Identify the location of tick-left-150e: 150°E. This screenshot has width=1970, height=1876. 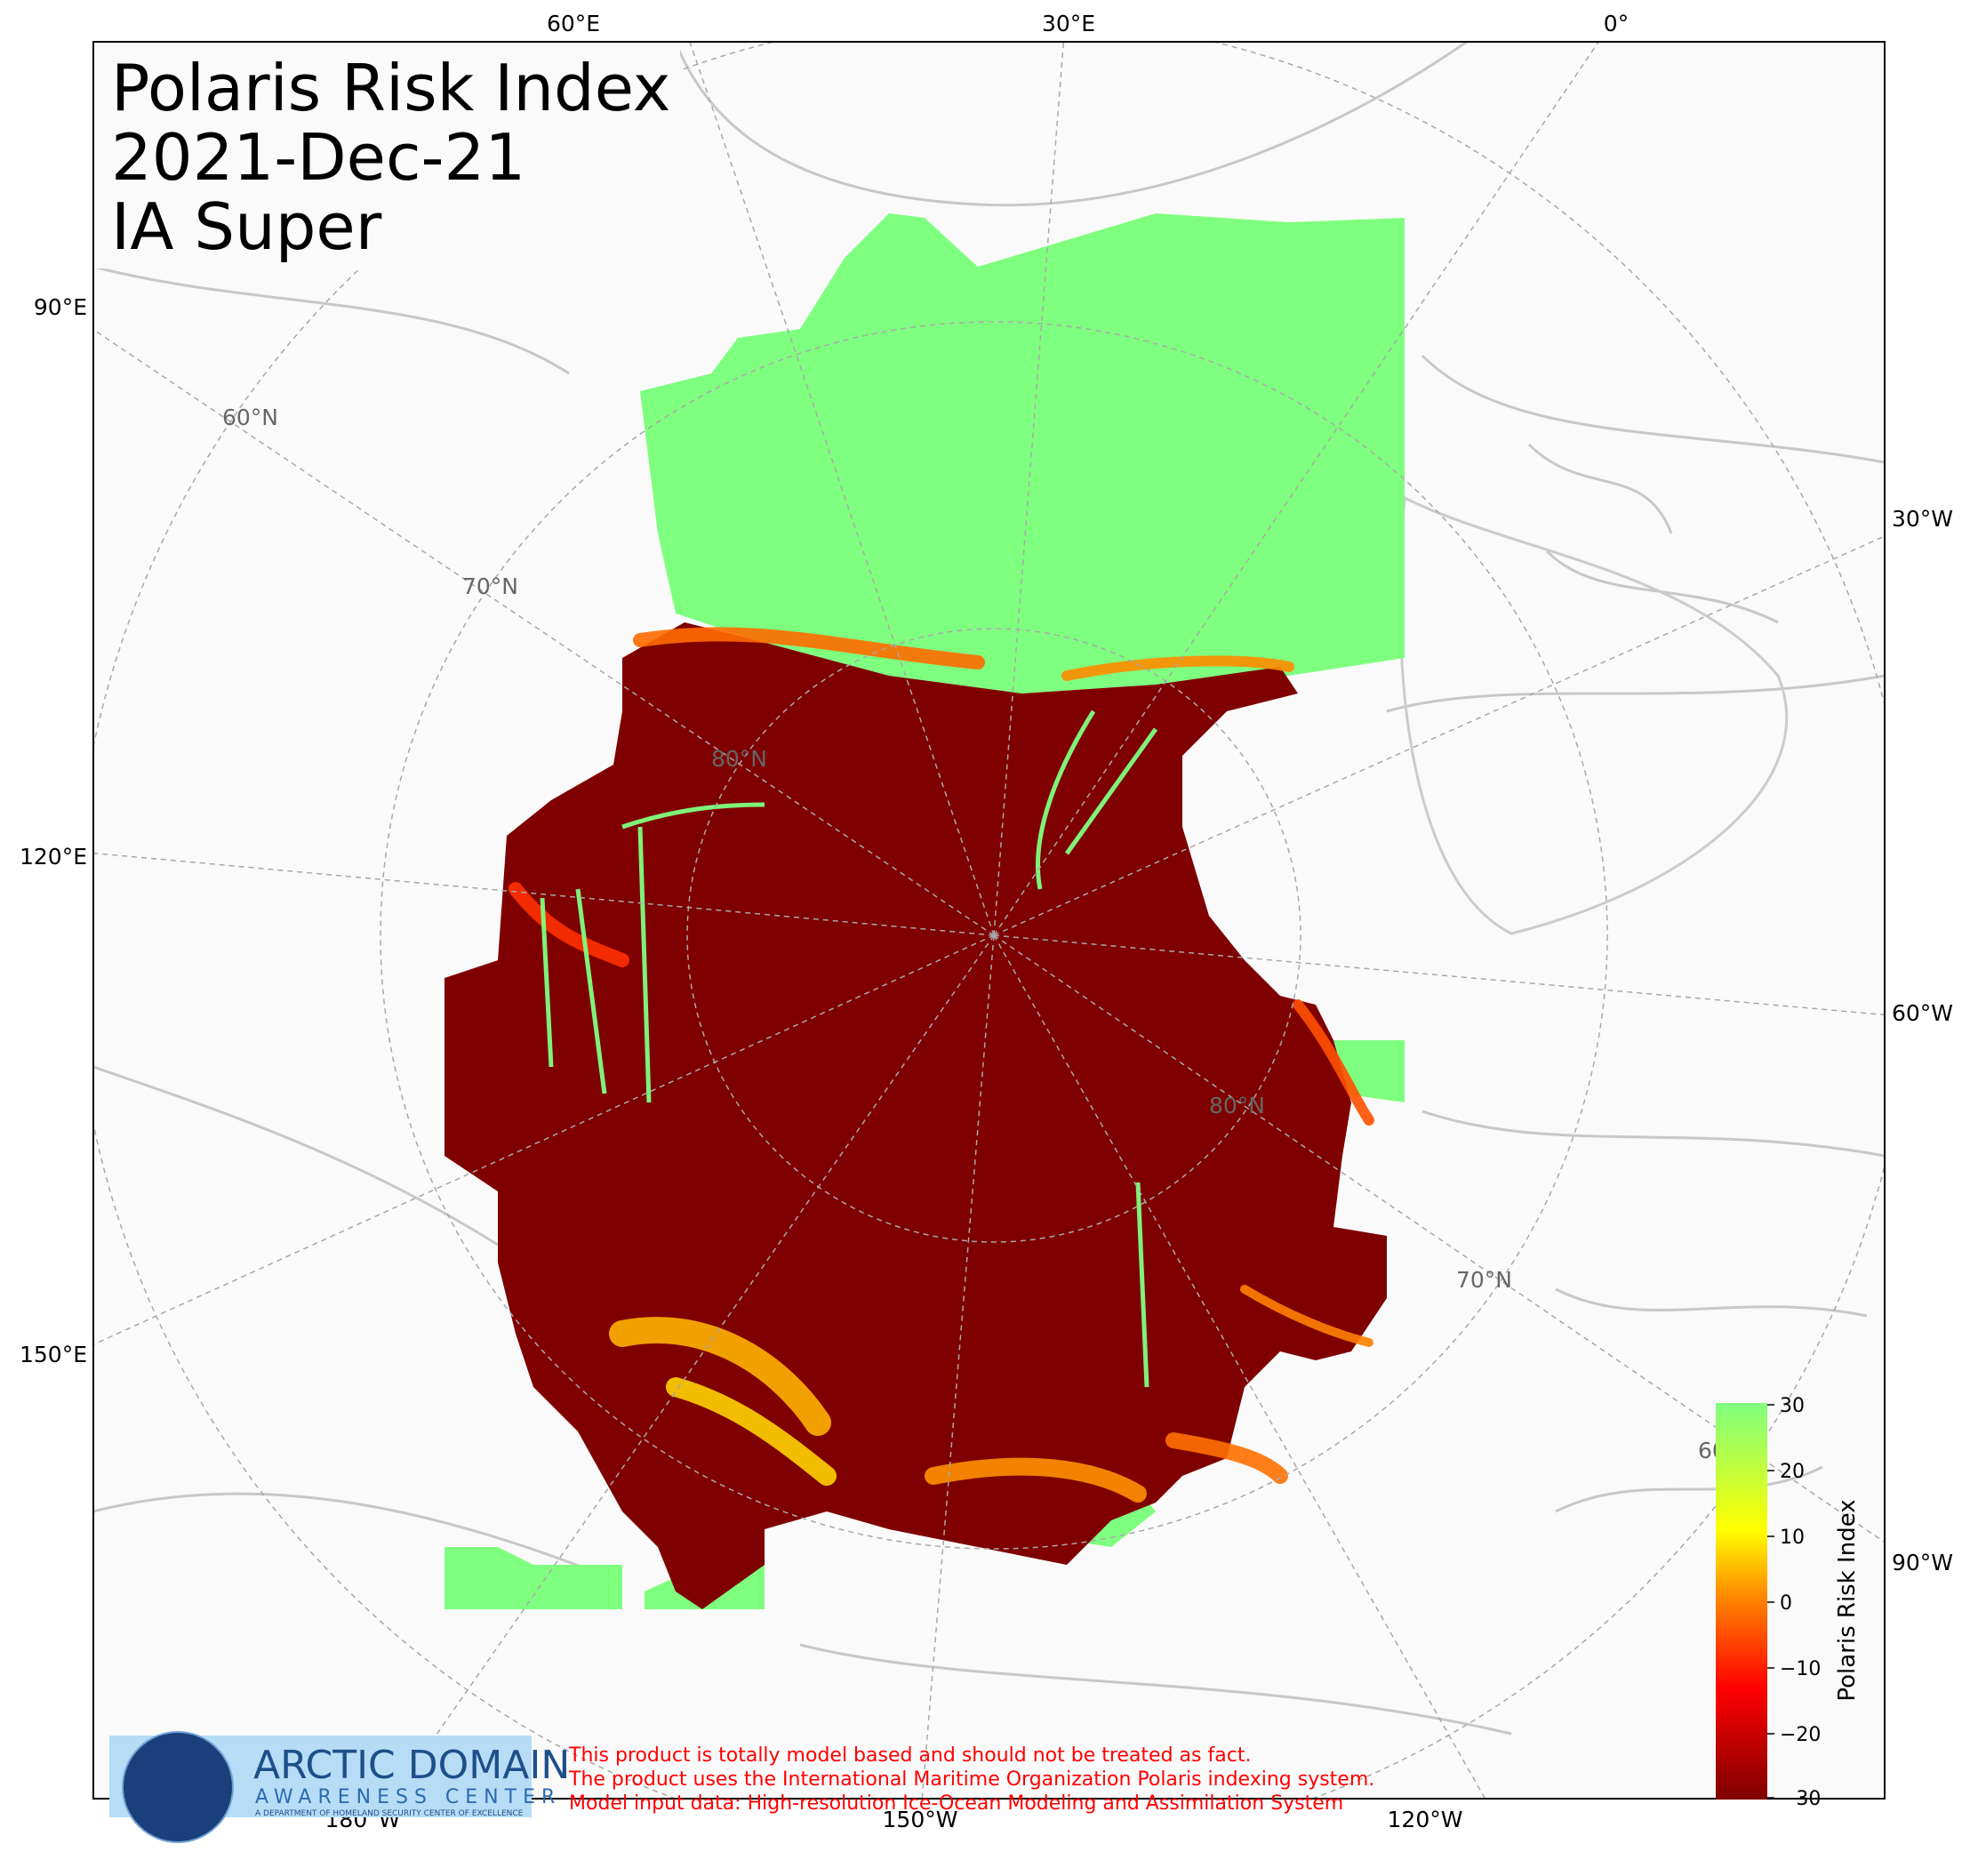
(53, 1354).